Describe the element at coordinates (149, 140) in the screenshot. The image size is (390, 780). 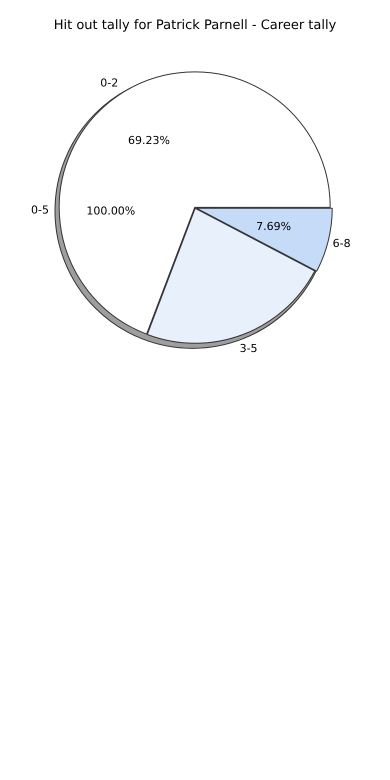
I see `data-label: 69.23%` at that location.